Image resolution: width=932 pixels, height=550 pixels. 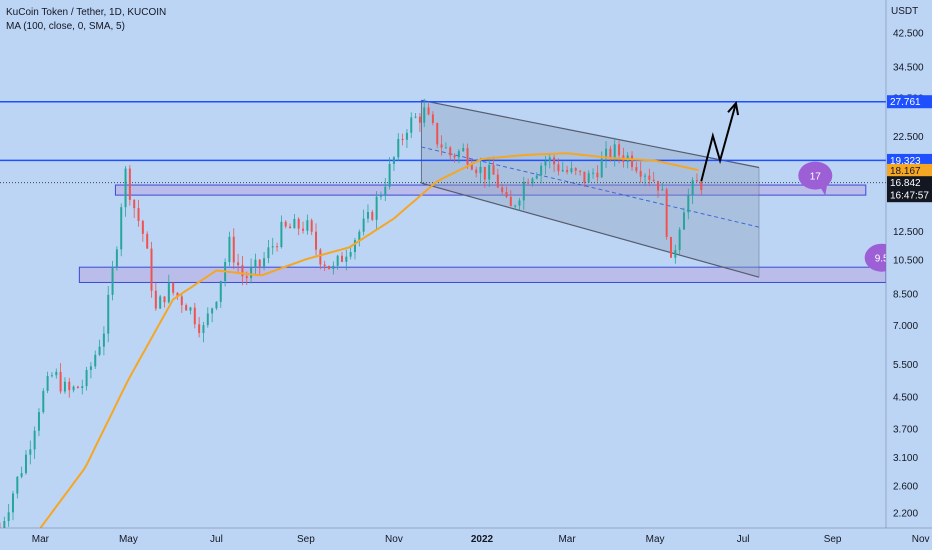 I want to click on horizontal-lines, so click(x=443, y=142).